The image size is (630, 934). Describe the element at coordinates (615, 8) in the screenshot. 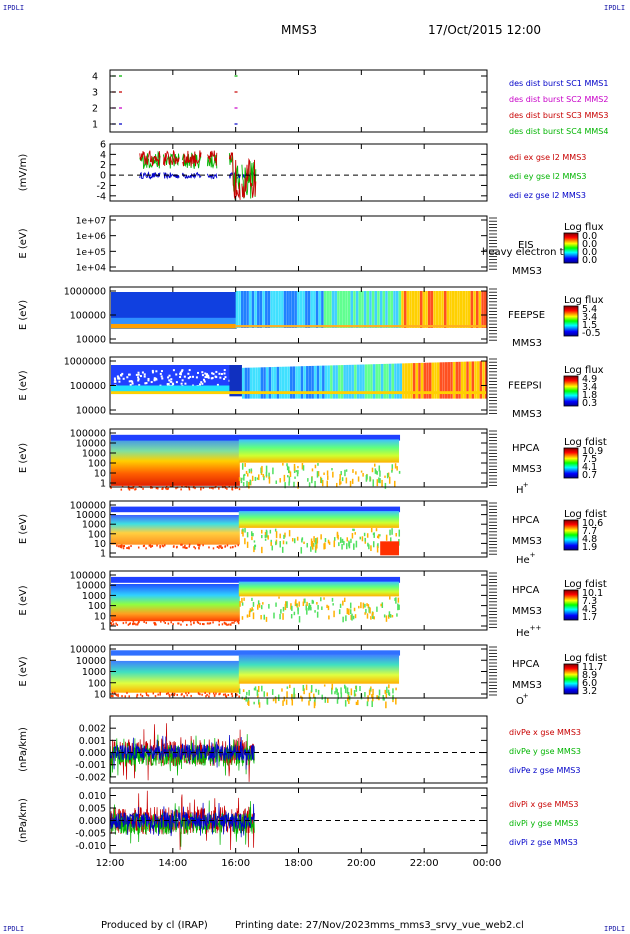

I see `corner-label-tr: IPDLI` at that location.